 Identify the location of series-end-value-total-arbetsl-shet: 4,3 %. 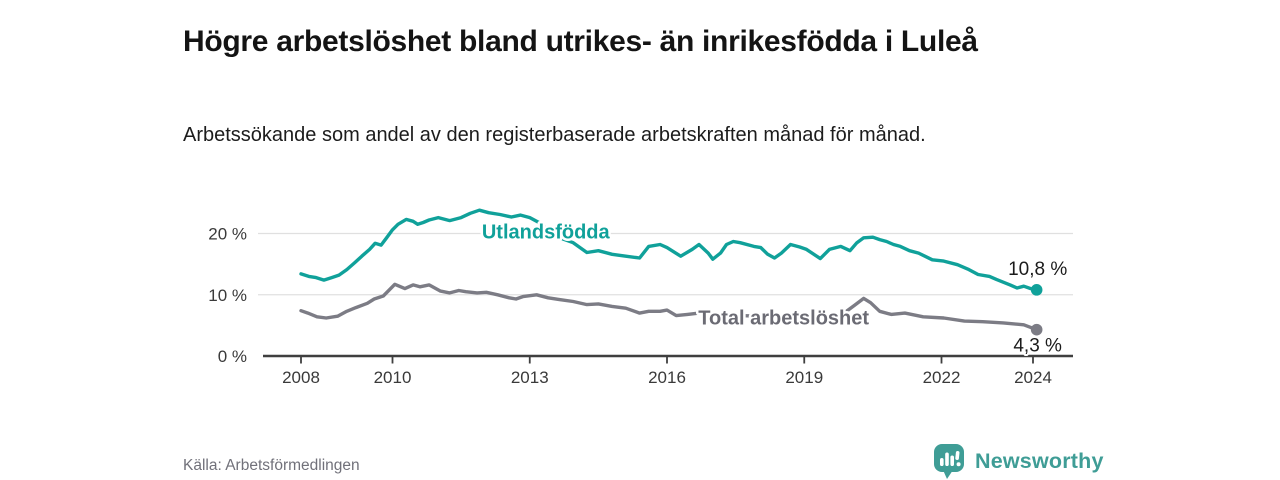
(1037, 346).